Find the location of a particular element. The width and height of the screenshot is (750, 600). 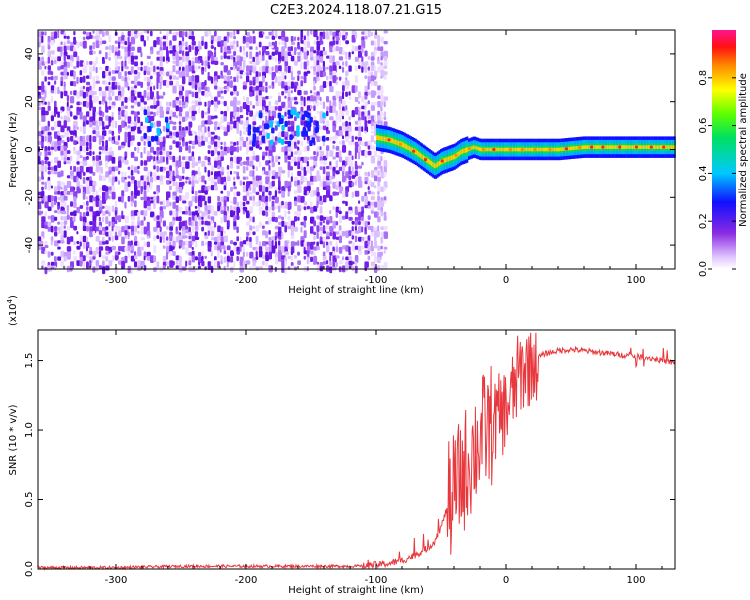

colorbar-tick-label: 0.2 is located at coordinates (703, 221).